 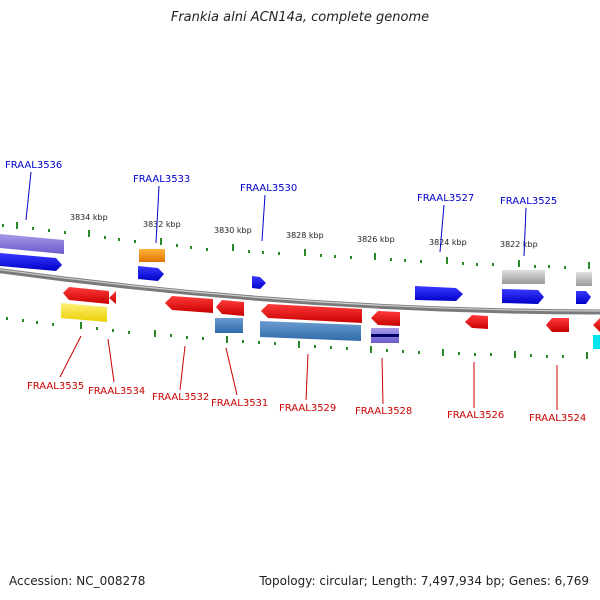 What do you see at coordinates (239, 403) in the screenshot?
I see `gene-label: FRAAL3531` at bounding box center [239, 403].